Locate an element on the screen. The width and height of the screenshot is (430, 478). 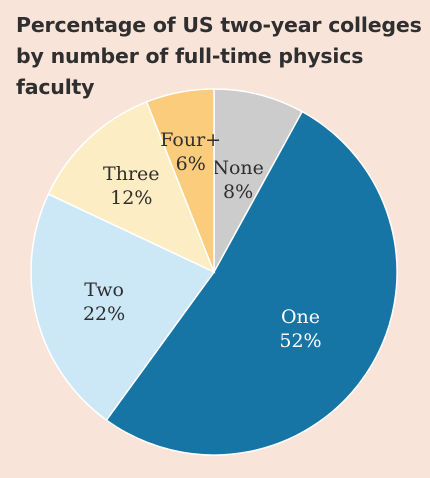
pie-slice-four is located at coordinates (180, 180).